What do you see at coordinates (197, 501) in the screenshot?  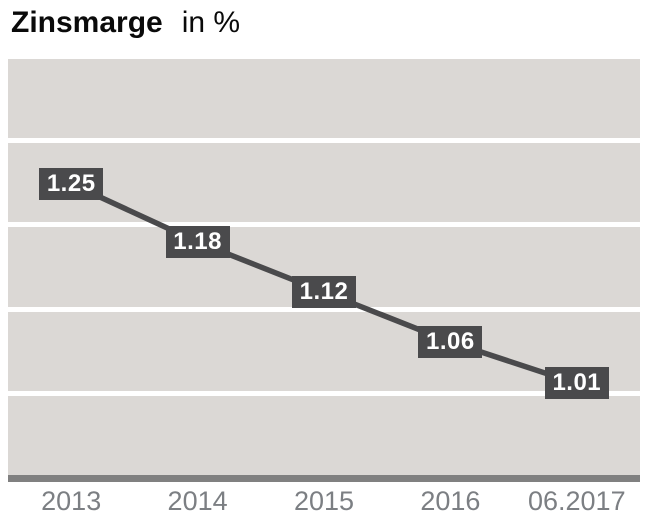 I see `x-tick-label-2014: 2014` at bounding box center [197, 501].